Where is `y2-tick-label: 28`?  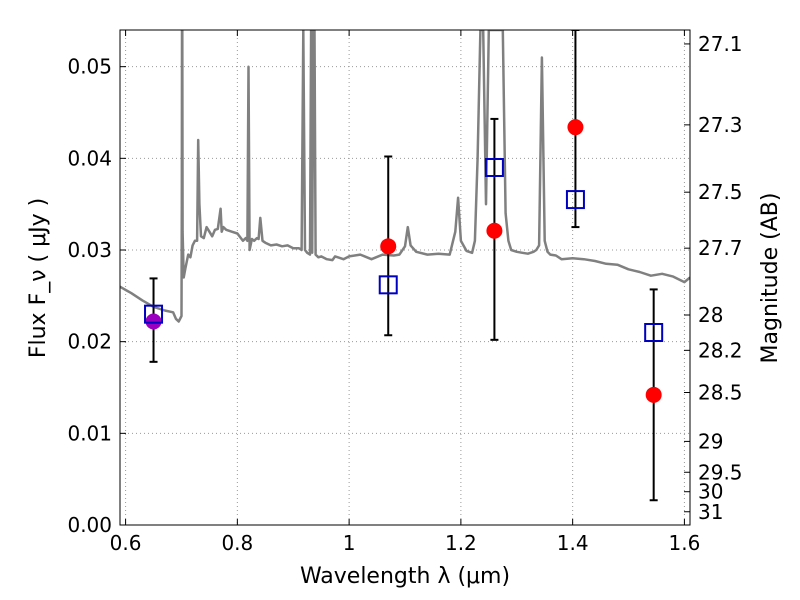 y2-tick-label: 28 is located at coordinates (710, 315).